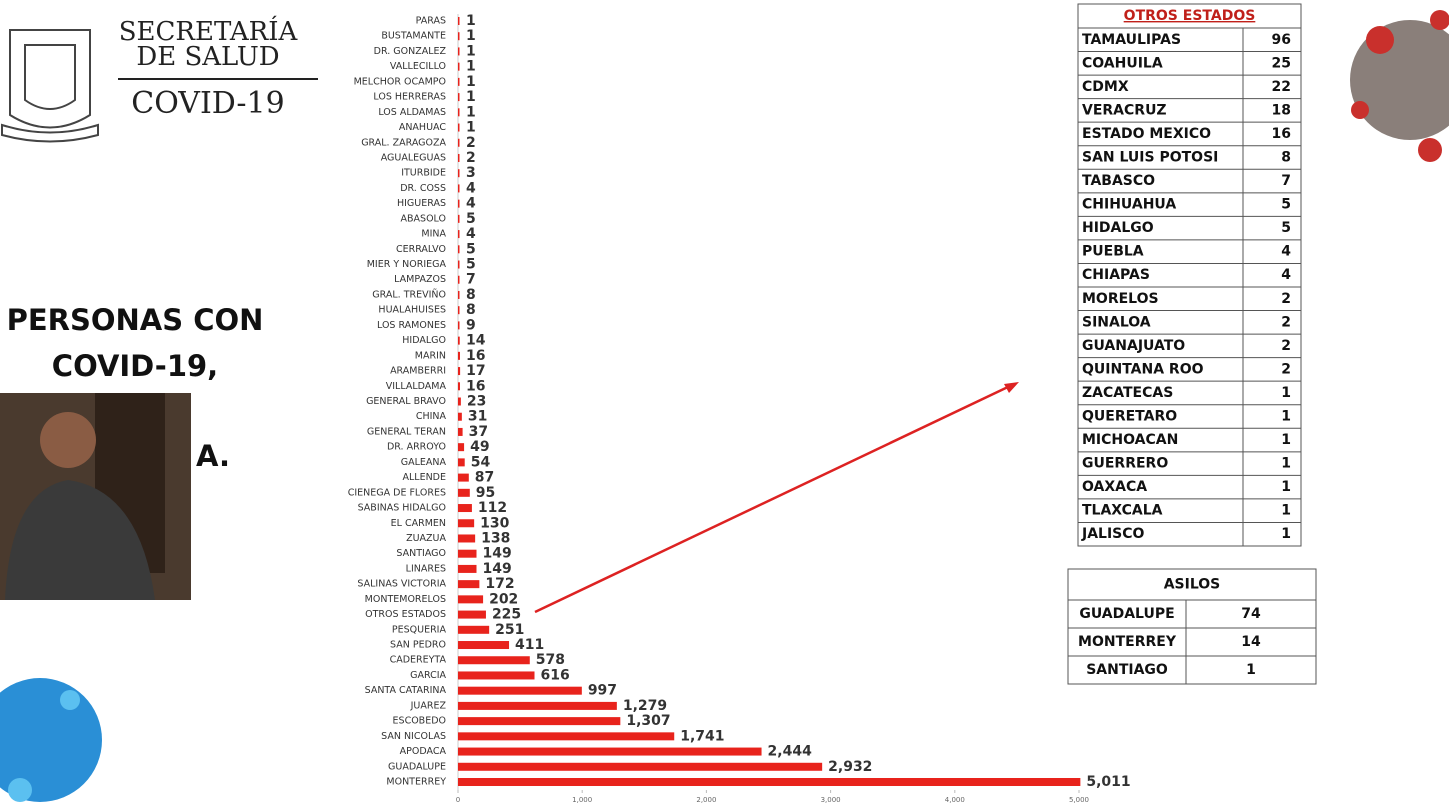 This screenshot has height=805, width=1449. Describe the element at coordinates (402, 508) in the screenshot. I see `category-label: SABINAS HIDALGO` at that location.